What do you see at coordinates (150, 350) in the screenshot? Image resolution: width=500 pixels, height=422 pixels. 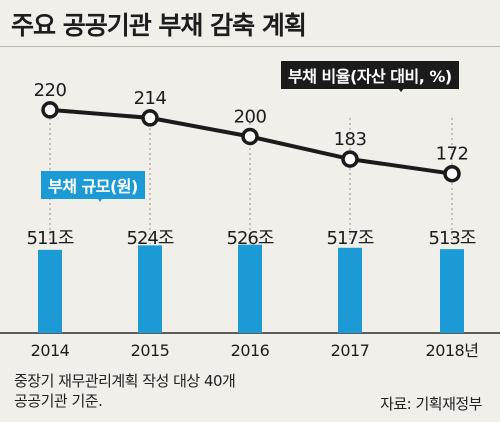 I see `x-tick-label: 2015` at bounding box center [150, 350].